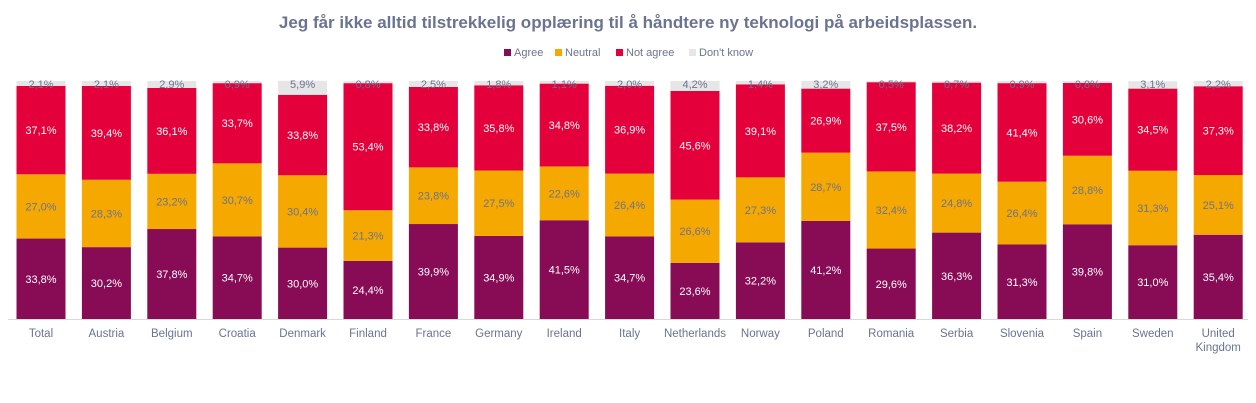 This screenshot has height=403, width=1256. I want to click on data-label: 36,3%, so click(956, 277).